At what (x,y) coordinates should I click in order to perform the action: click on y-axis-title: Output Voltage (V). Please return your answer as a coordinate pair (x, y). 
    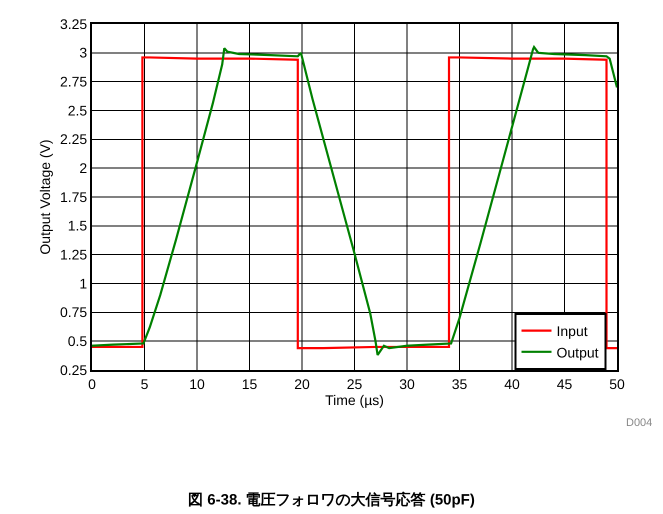
    Looking at the image, I should click on (45, 197).